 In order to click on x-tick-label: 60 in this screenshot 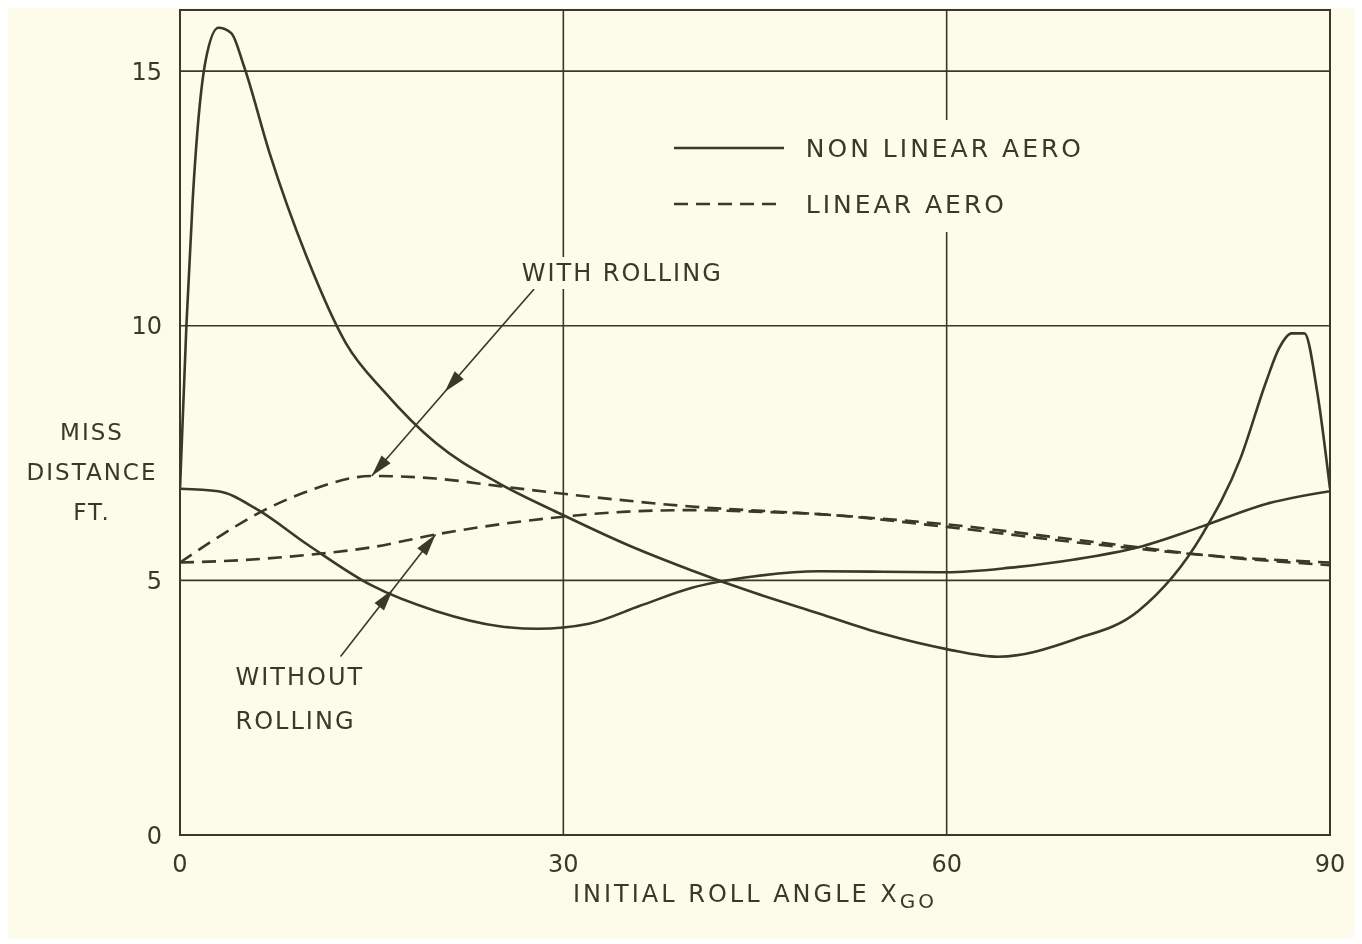, I will do `click(946, 864)`.